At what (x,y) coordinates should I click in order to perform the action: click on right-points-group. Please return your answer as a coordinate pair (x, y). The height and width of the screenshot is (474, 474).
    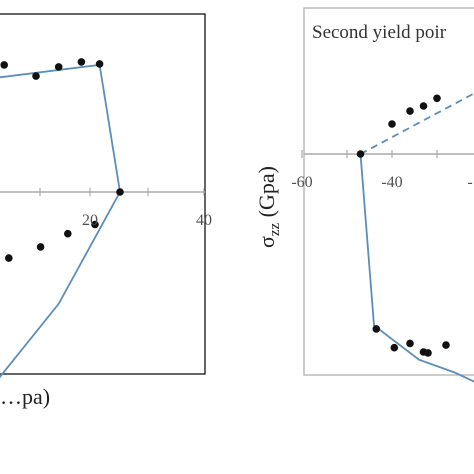
    Looking at the image, I should click on (403, 225).